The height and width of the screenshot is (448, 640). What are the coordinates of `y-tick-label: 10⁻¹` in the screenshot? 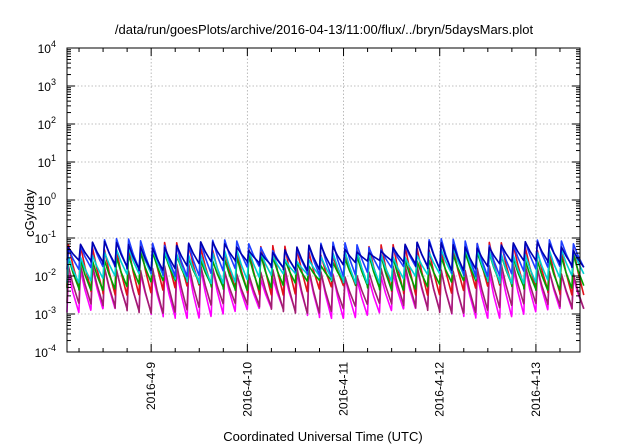 It's located at (45, 237).